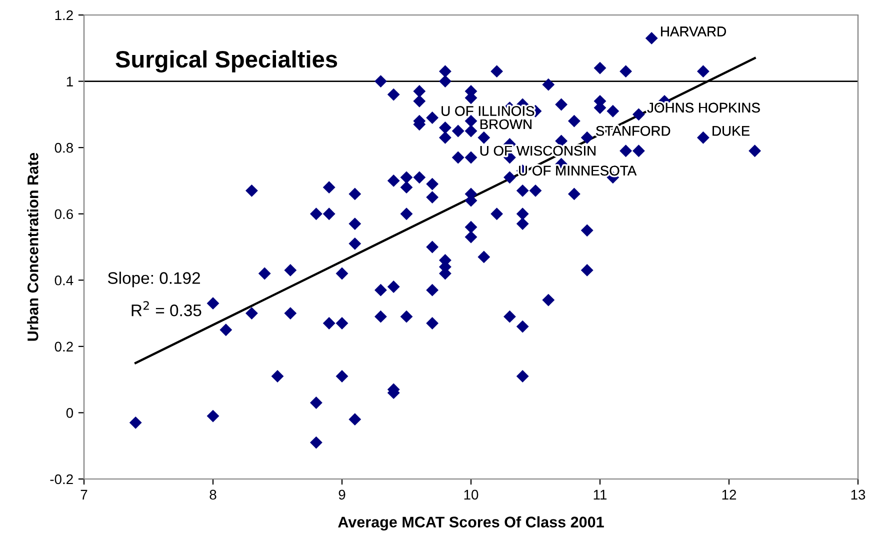 Image resolution: width=877 pixels, height=548 pixels. I want to click on x-axis-title: Average MCAT Scores Of Class 2001, so click(471, 523).